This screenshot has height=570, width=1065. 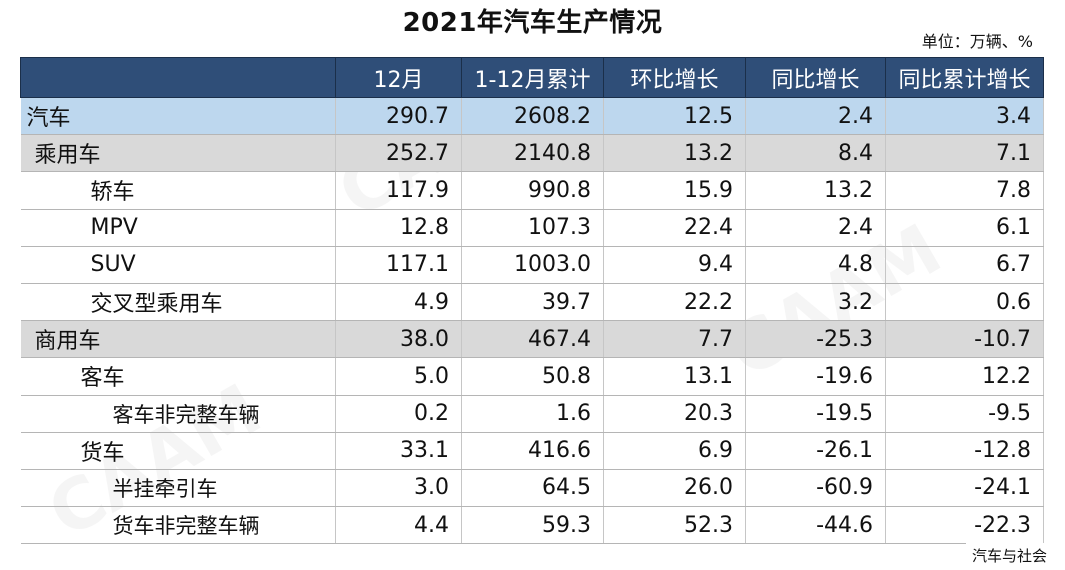 What do you see at coordinates (398, 116) in the screenshot?
I see `value-cell: 290.7` at bounding box center [398, 116].